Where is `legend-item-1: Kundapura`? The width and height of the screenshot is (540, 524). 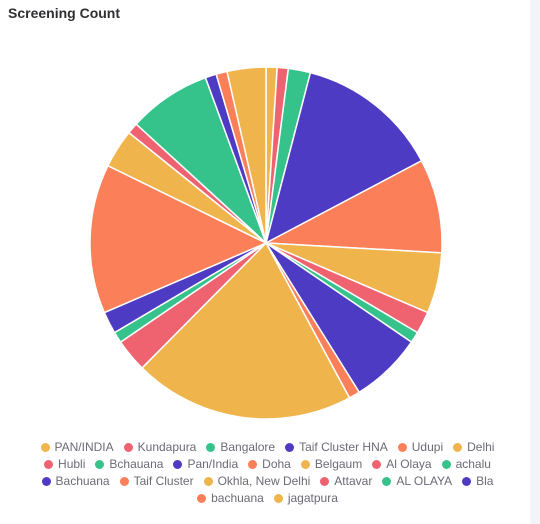 legend-item-1: Kundapura is located at coordinates (160, 447).